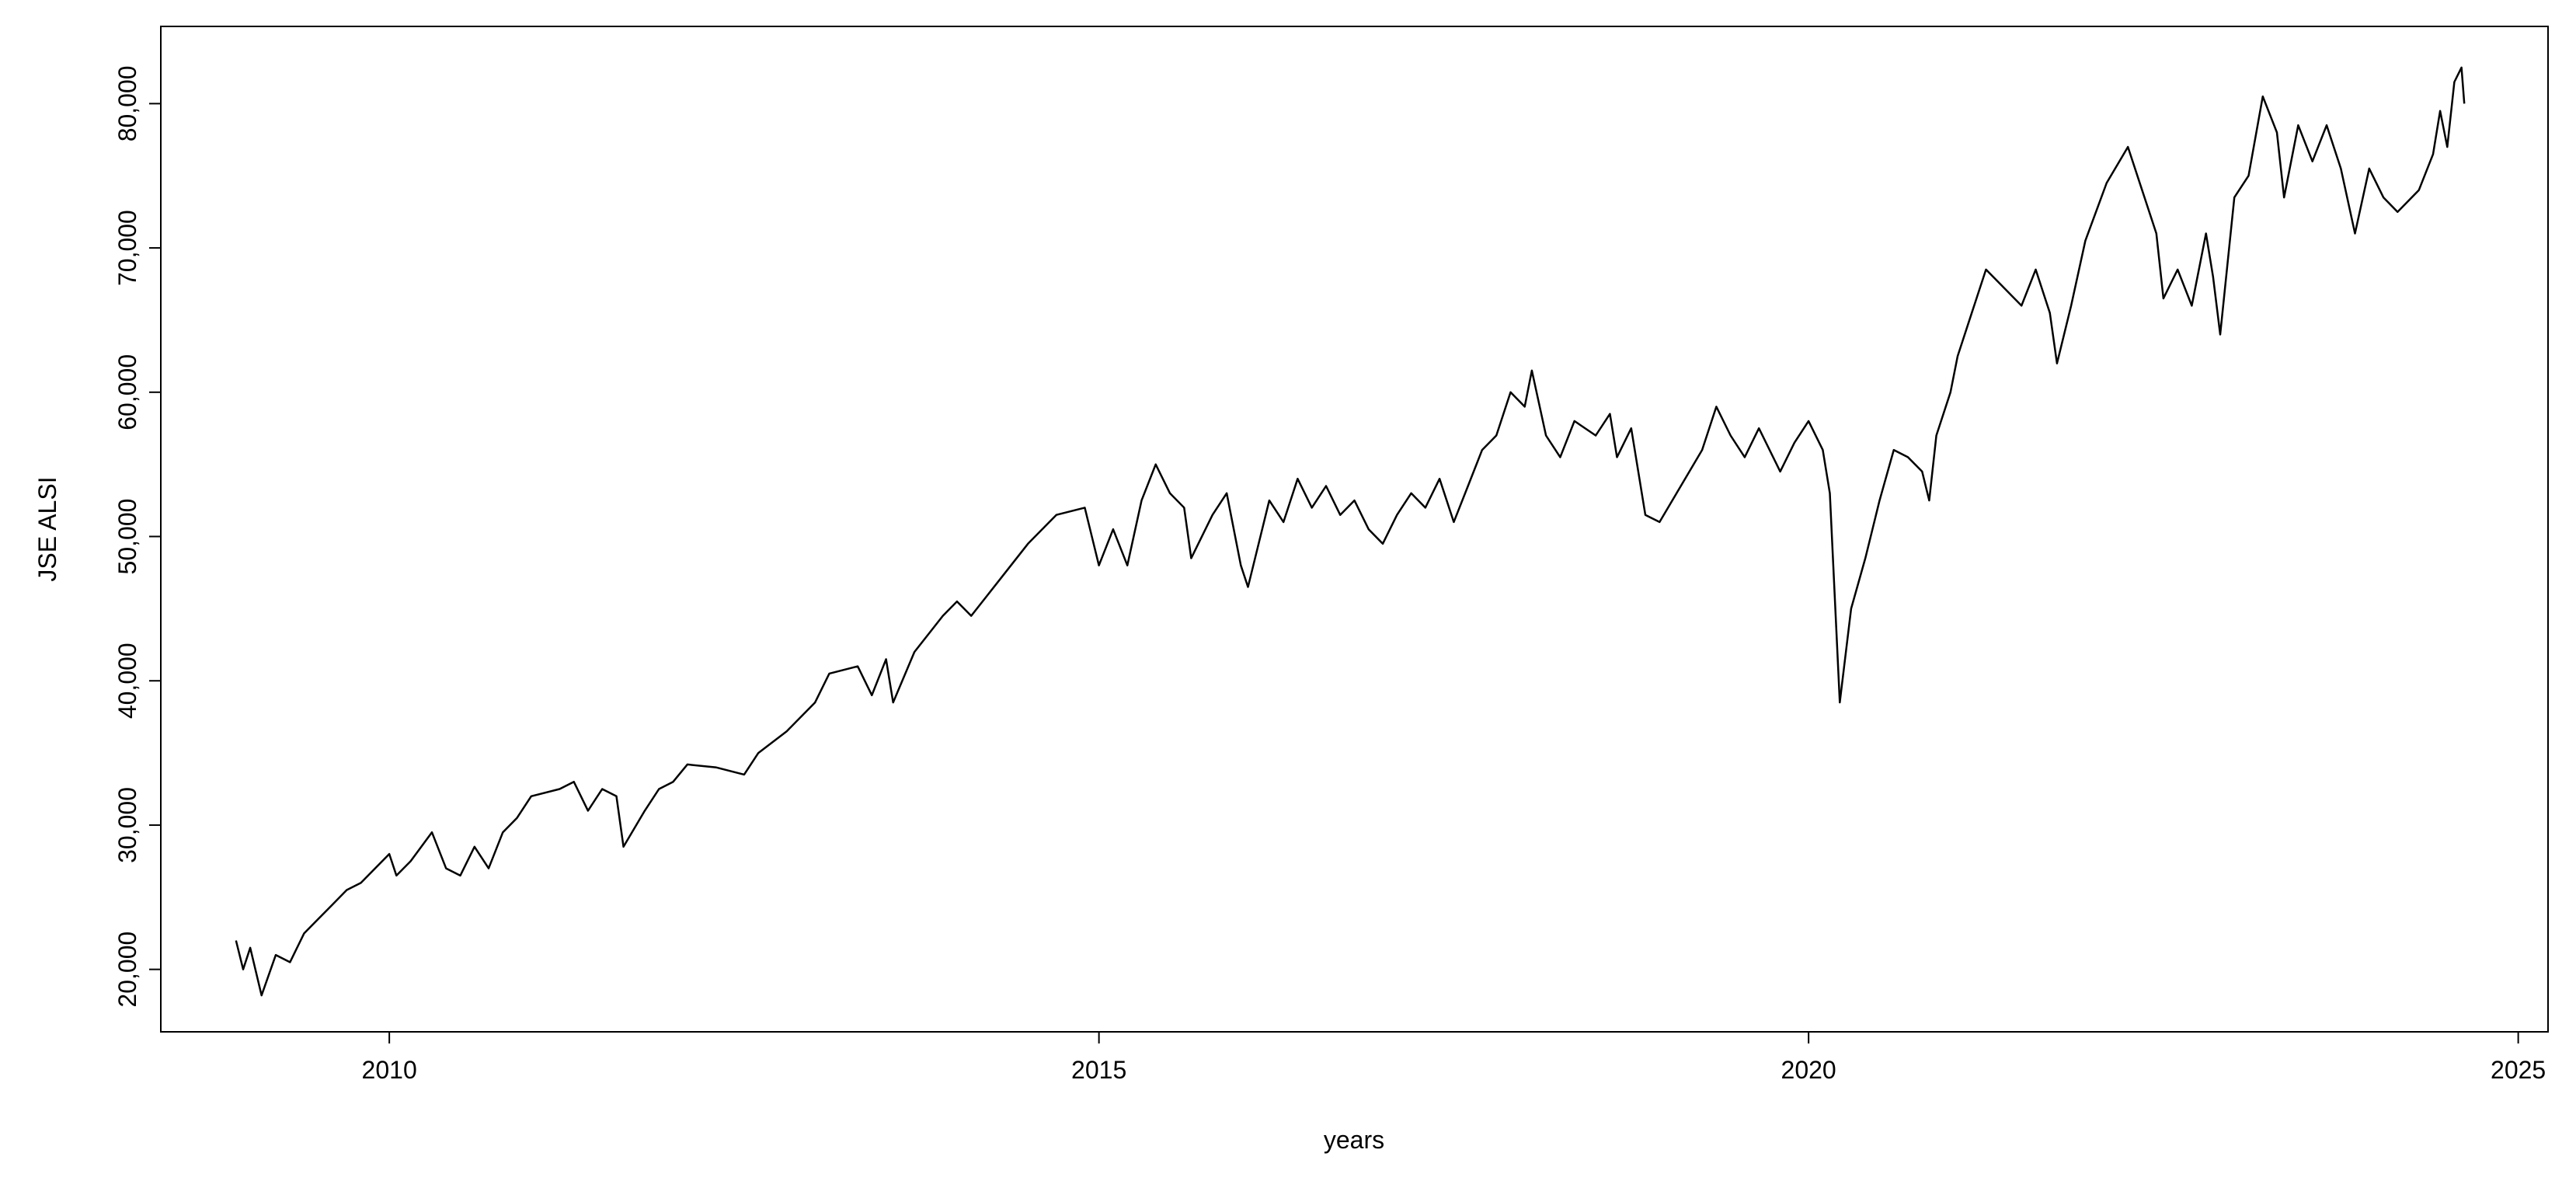 Image resolution: width=2576 pixels, height=1181 pixels. What do you see at coordinates (127, 248) in the screenshot?
I see `y-tick-label: 70,000` at bounding box center [127, 248].